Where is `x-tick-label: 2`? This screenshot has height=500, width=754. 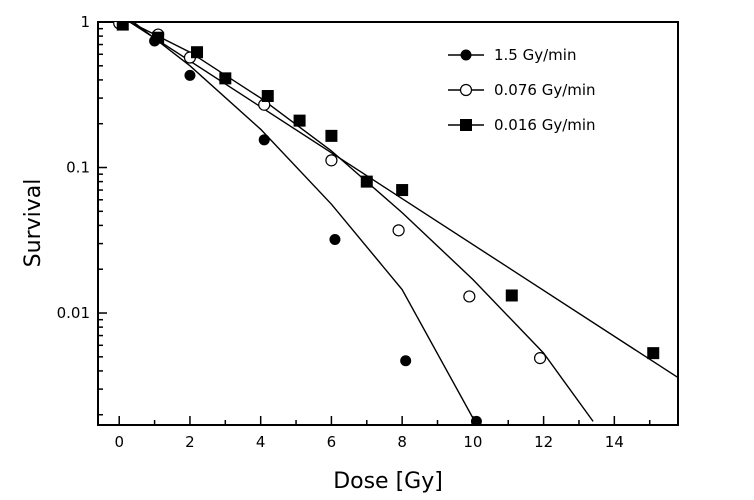 x-tick-label: 2 is located at coordinates (190, 442).